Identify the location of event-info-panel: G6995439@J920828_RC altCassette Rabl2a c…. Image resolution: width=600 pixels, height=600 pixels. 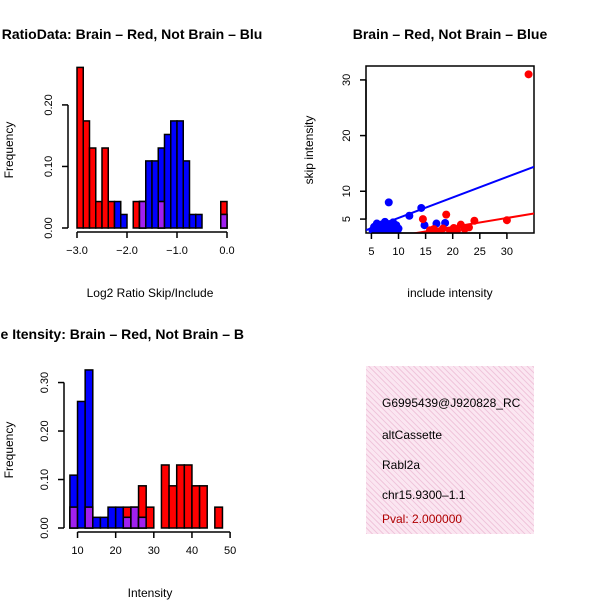
(450, 450).